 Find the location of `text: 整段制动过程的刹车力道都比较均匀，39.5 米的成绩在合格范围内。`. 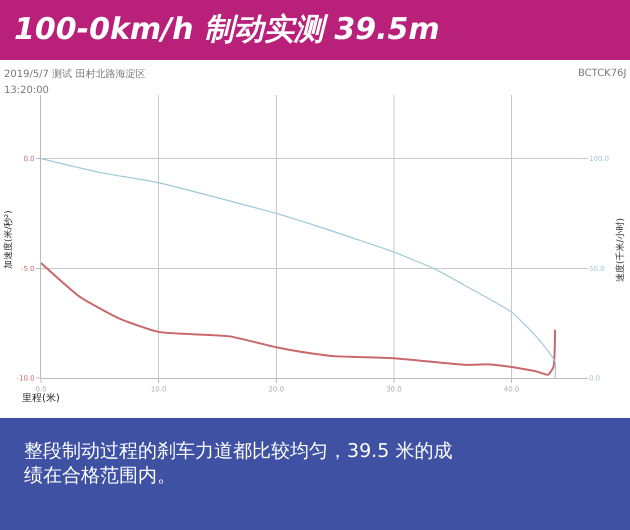

text: 整段制动过程的刹车力道都比较均匀，39.5 米的成绩在合格范围内。 is located at coordinates (238, 463).